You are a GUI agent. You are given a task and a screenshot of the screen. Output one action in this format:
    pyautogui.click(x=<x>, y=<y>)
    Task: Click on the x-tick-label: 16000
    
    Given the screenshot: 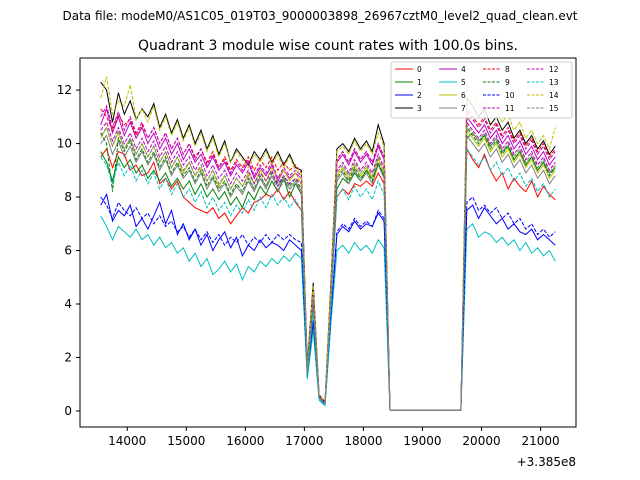 What is the action you would take?
    pyautogui.click(x=245, y=441)
    